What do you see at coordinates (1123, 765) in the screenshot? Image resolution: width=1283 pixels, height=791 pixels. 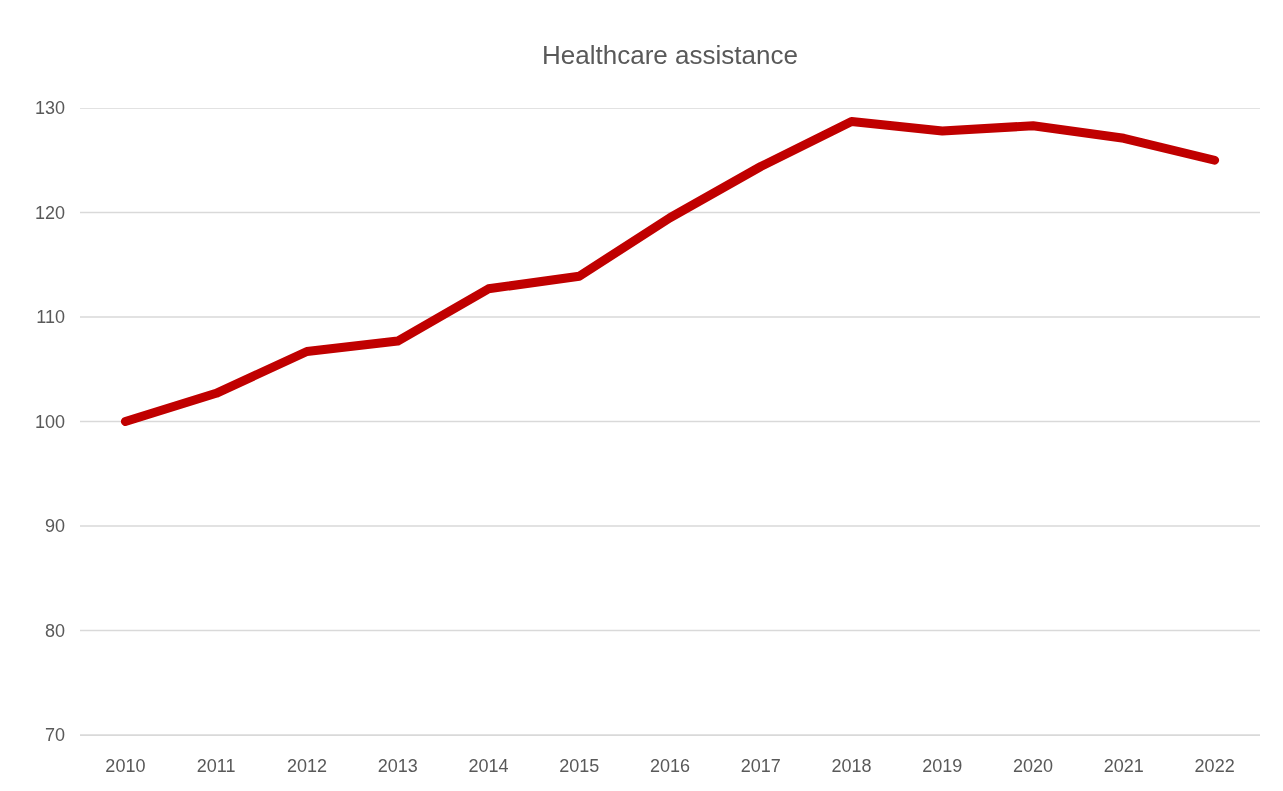 I see `x-tick-label: 2021` at bounding box center [1123, 765].